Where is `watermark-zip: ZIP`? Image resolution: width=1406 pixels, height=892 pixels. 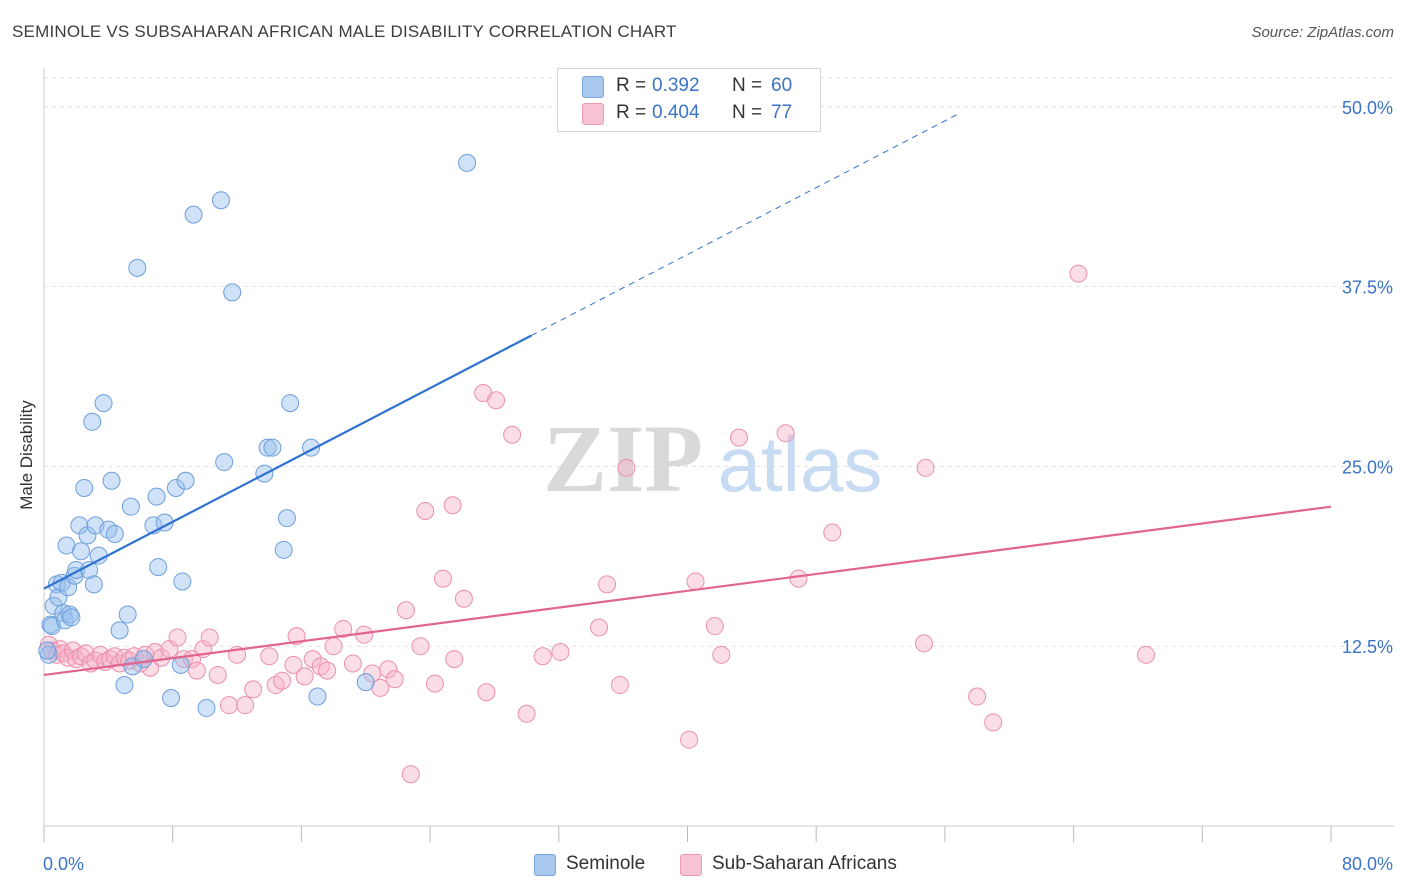 watermark-zip: ZIP is located at coordinates (623, 458).